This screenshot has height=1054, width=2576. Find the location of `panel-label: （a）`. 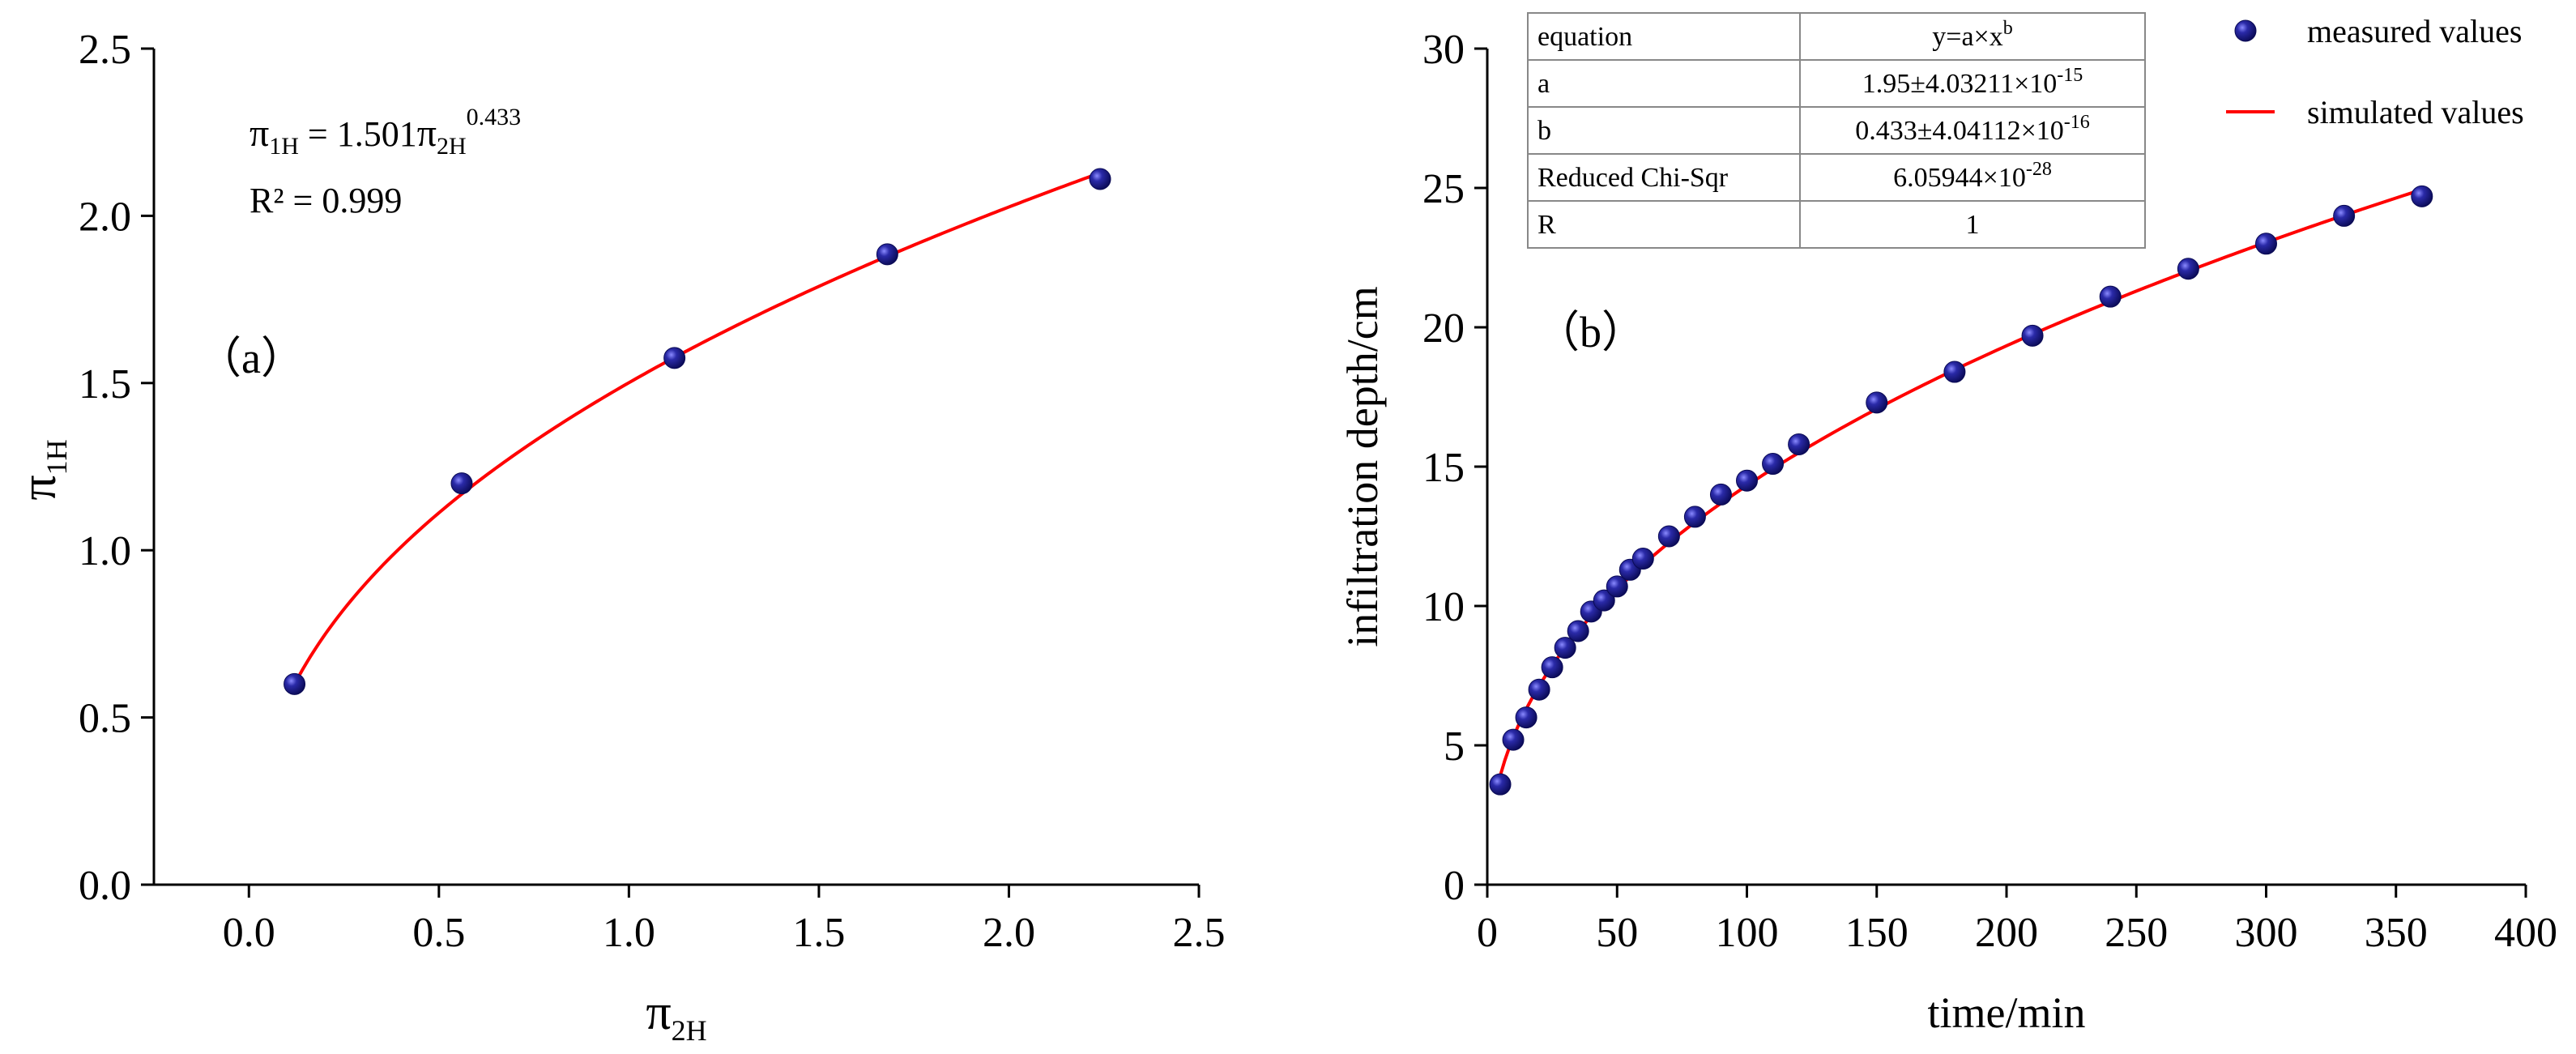

panel-label: （a） is located at coordinates (251, 358).